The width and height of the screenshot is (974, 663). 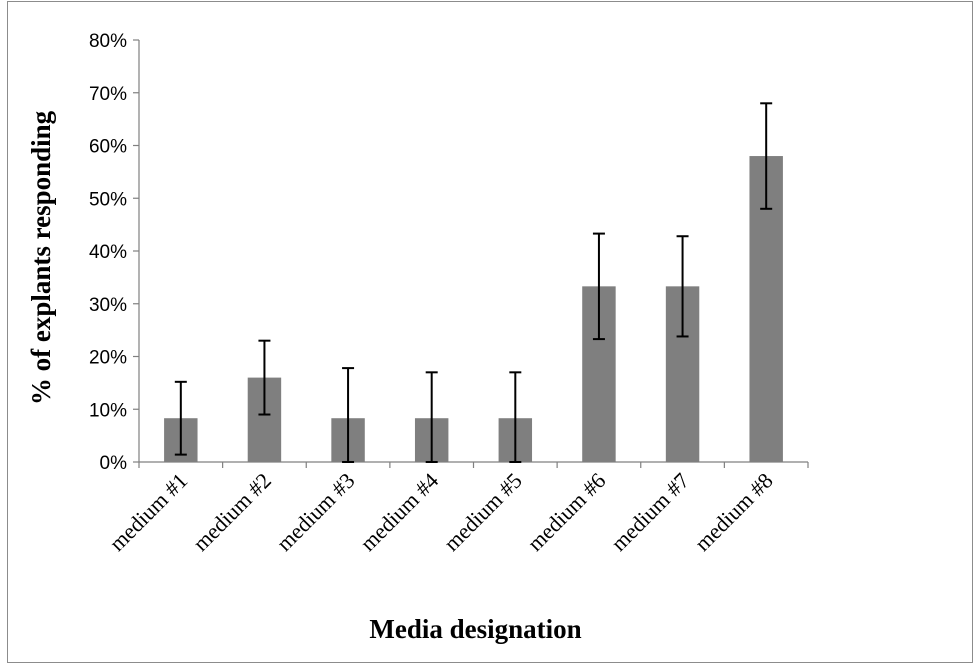 I want to click on x-tick-label: medium #2, so click(x=232, y=512).